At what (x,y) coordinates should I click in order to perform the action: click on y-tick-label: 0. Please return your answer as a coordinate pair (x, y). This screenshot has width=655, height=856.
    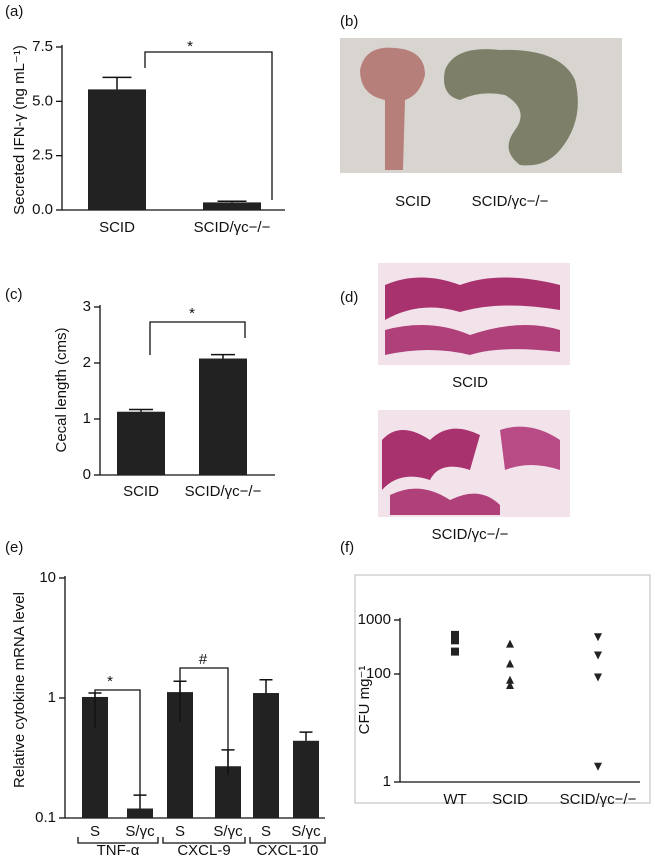
    Looking at the image, I should click on (87, 474).